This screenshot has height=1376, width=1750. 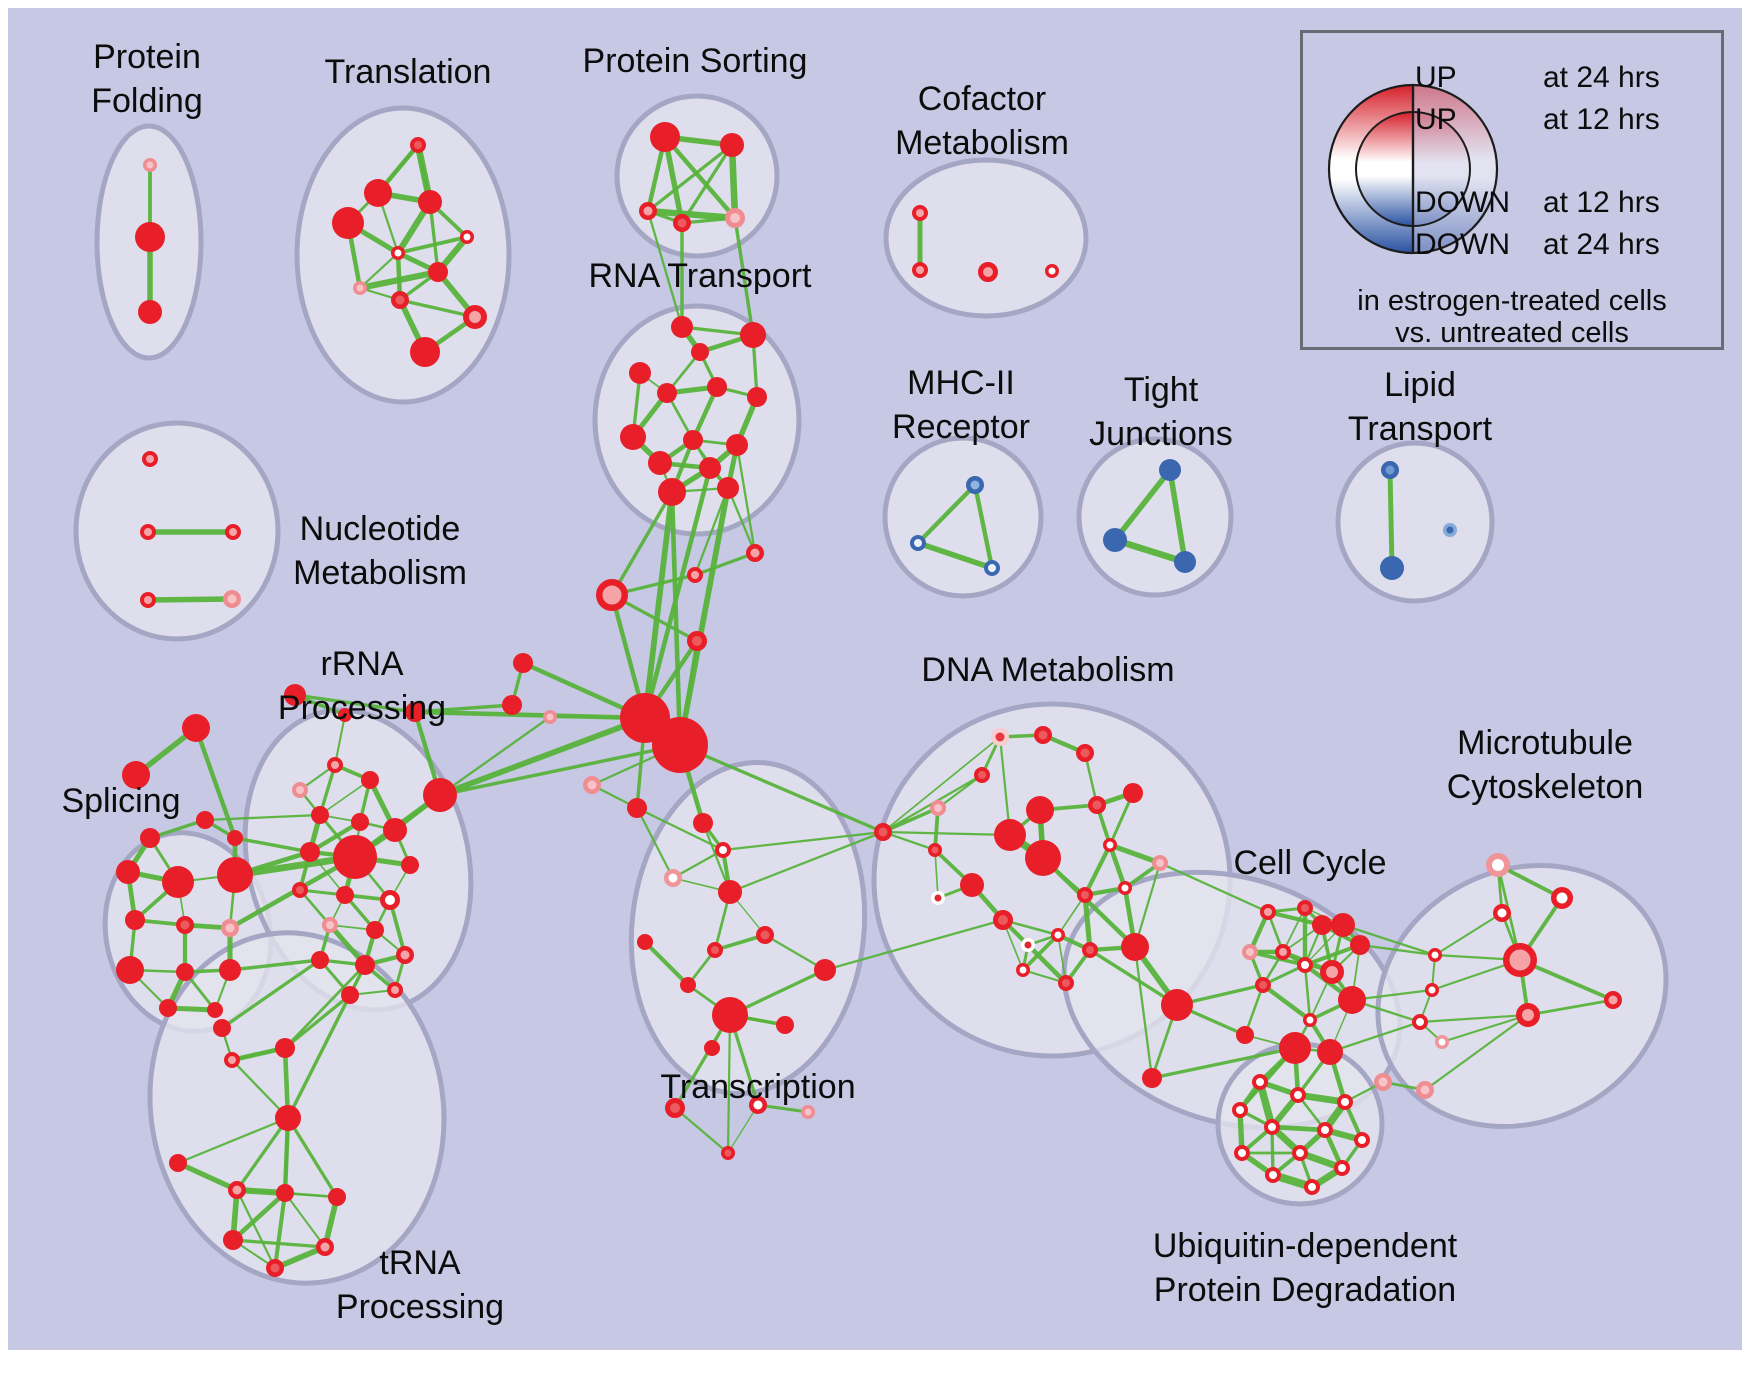 I want to click on cluster-ellipse-rt, so click(x=697, y=420).